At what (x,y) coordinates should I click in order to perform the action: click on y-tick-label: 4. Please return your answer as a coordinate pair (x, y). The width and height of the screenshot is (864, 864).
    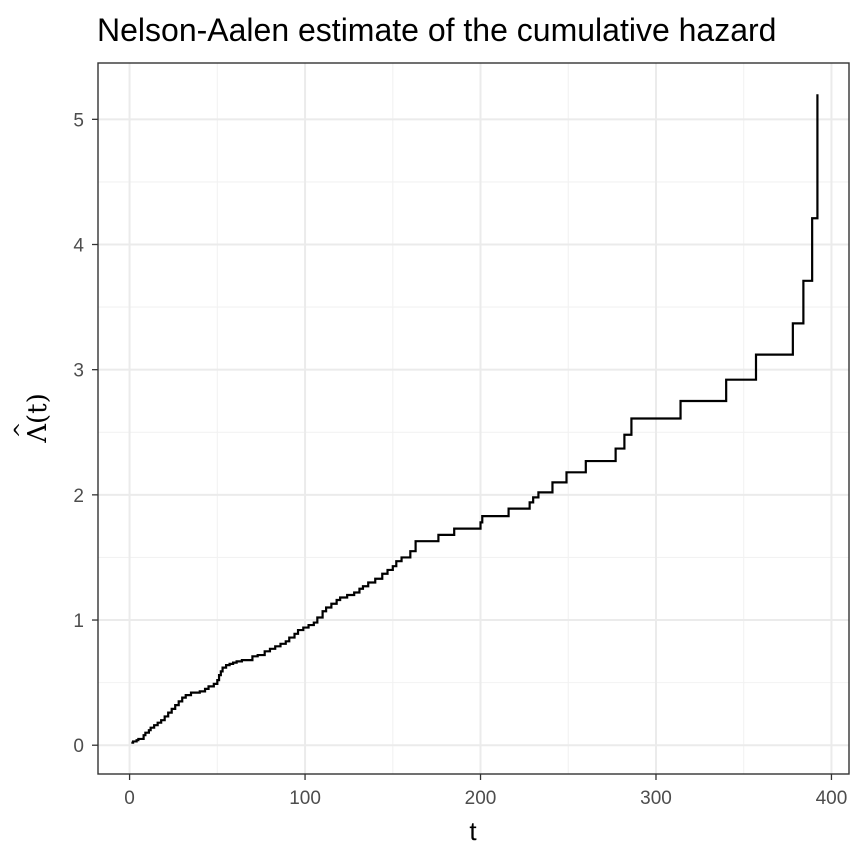
    Looking at the image, I should click on (78, 246).